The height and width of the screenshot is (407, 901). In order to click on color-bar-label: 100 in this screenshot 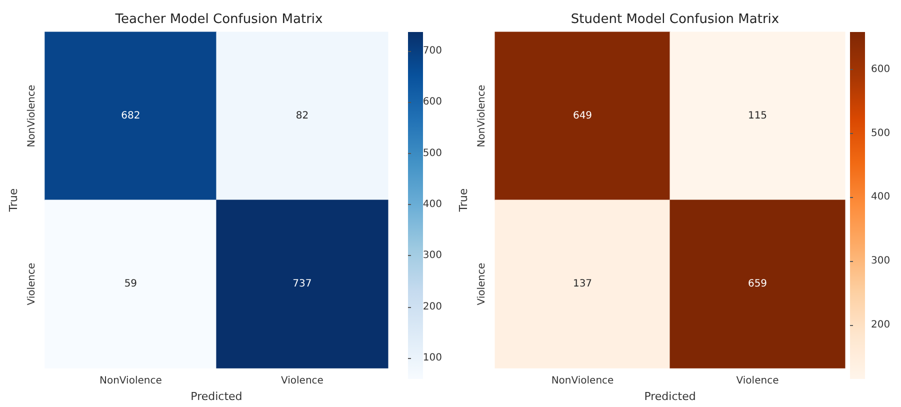, I will do `click(432, 358)`.